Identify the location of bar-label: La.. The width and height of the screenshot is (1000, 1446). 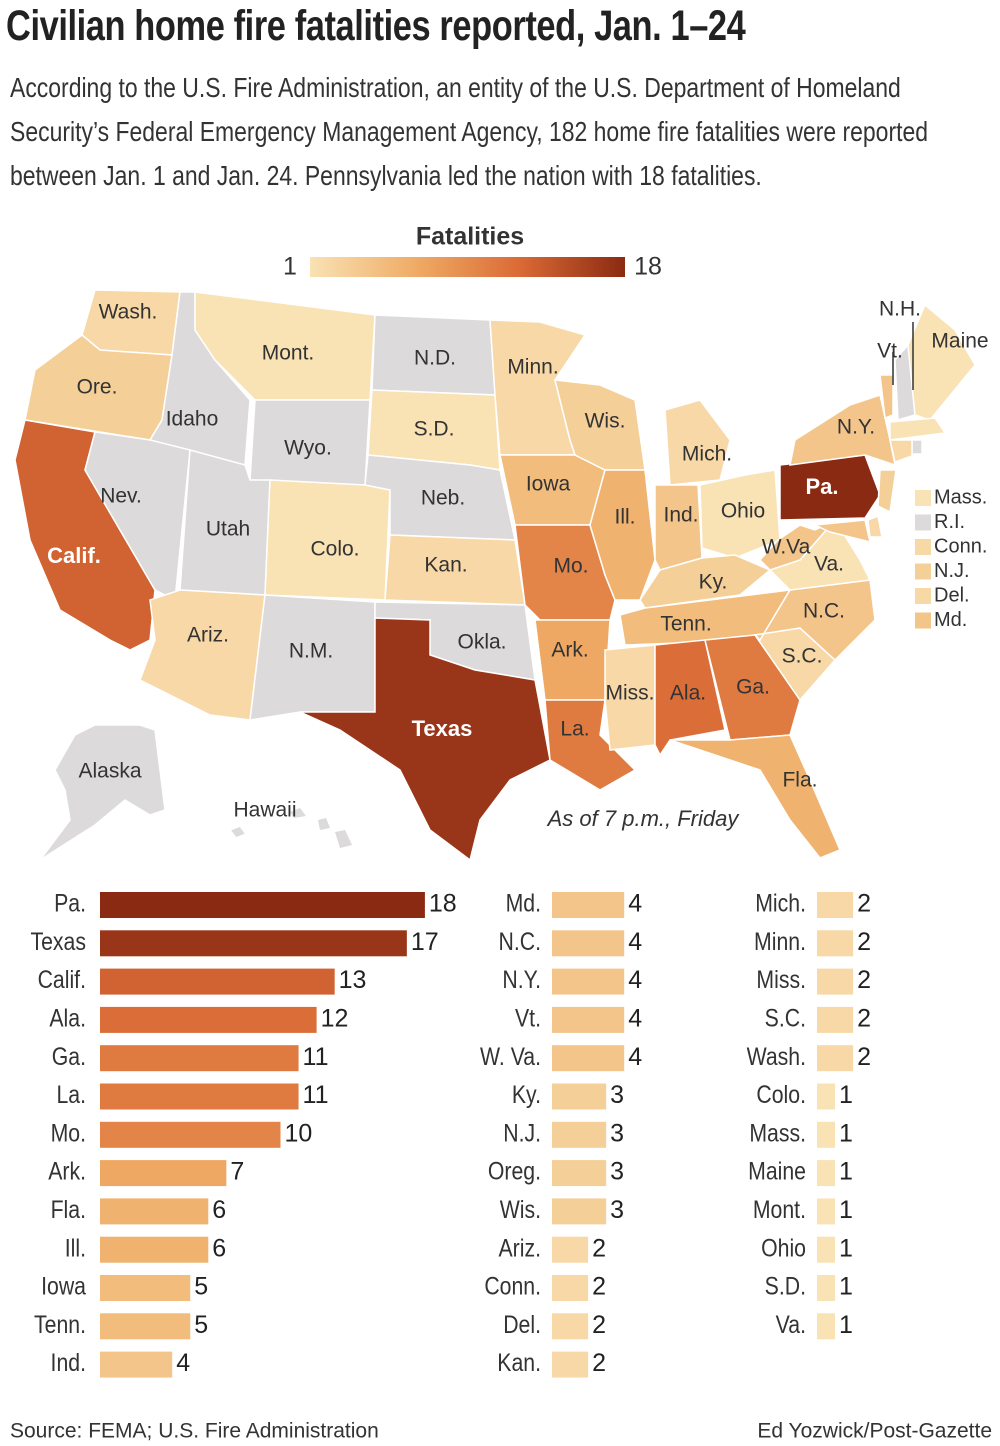
(71, 1094).